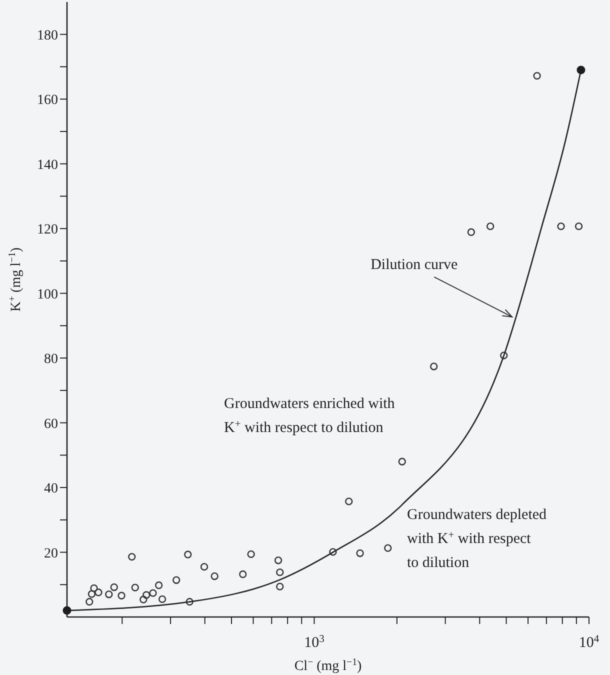 This screenshot has width=610, height=675. What do you see at coordinates (310, 416) in the screenshot?
I see `annotation: Groundwaters enriched with K$^{+}$ with respect to dilution` at bounding box center [310, 416].